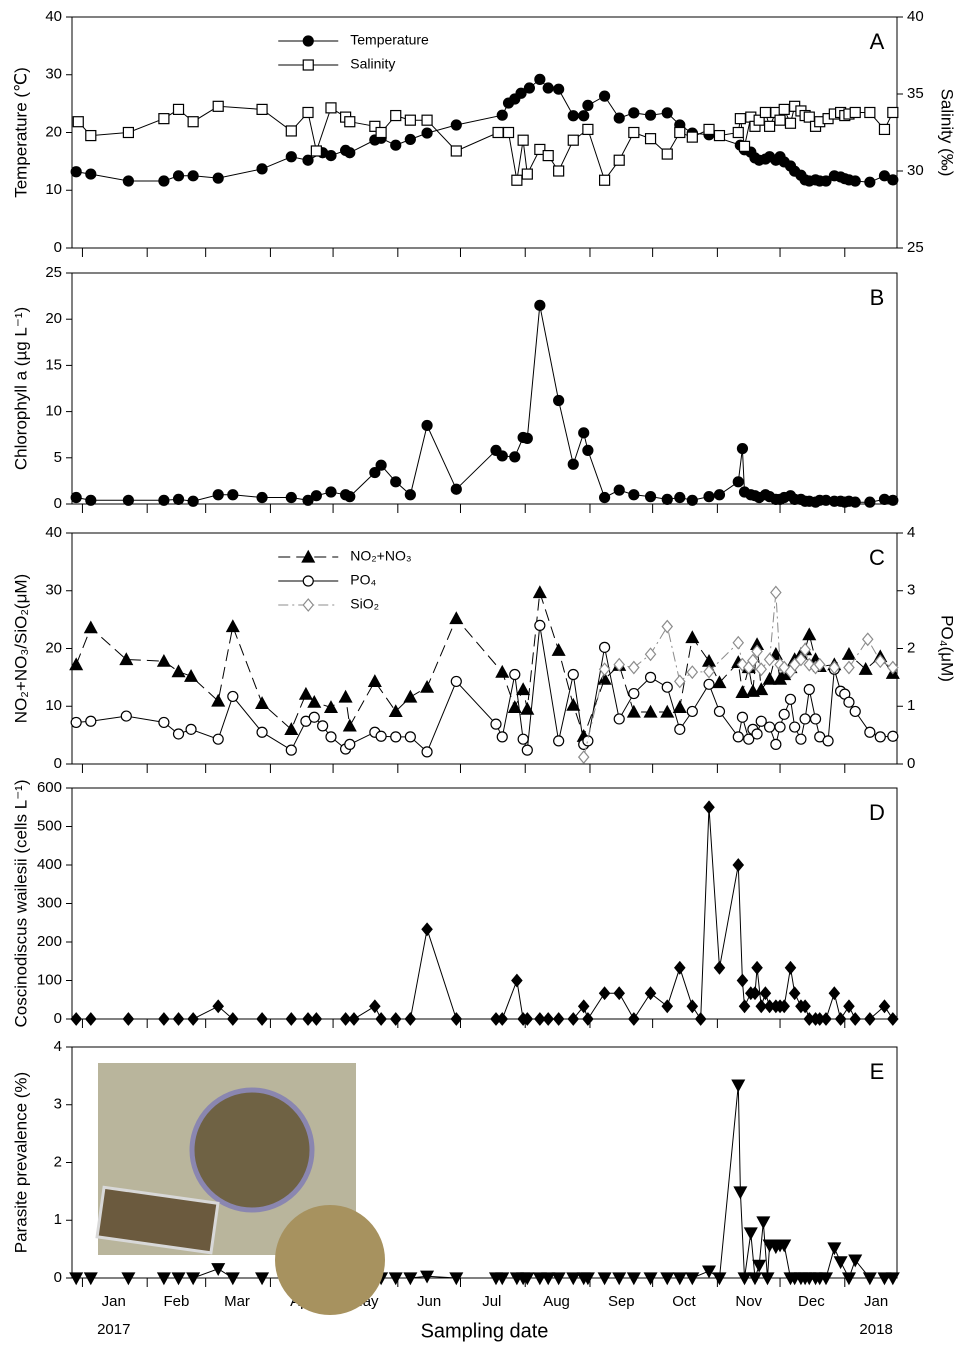 This screenshot has width=961, height=1350. I want to click on y-tick-label: 0, so click(58, 247).